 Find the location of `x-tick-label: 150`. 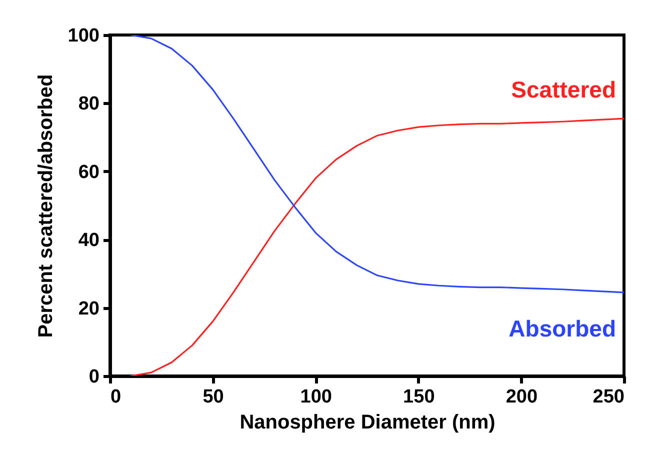

x-tick-label: 150 is located at coordinates (419, 397).